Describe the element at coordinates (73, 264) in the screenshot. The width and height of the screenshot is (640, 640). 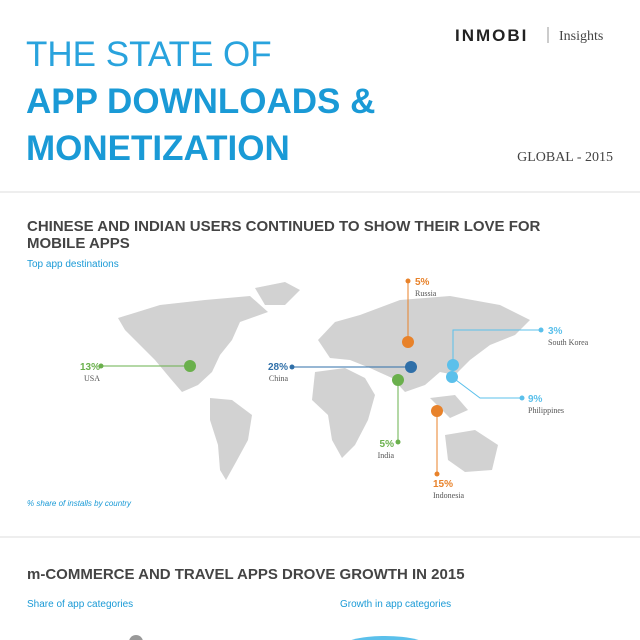
I see `section-subtitle: Top app destinations` at that location.